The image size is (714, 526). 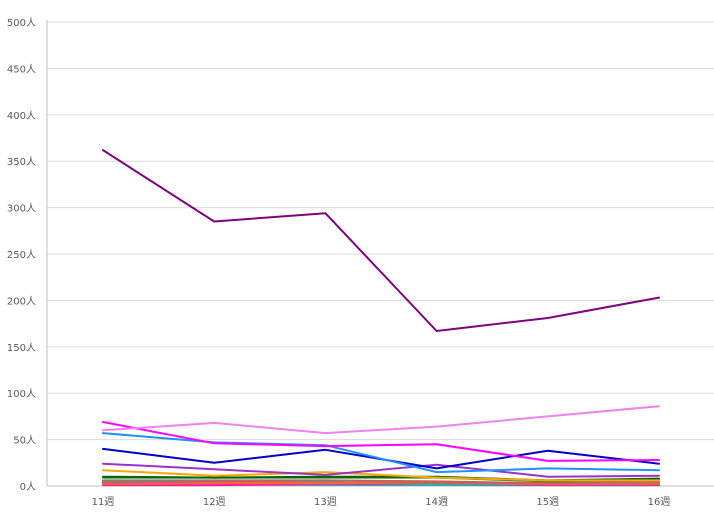 What do you see at coordinates (21, 162) in the screenshot?
I see `y-tick-label: 350人` at bounding box center [21, 162].